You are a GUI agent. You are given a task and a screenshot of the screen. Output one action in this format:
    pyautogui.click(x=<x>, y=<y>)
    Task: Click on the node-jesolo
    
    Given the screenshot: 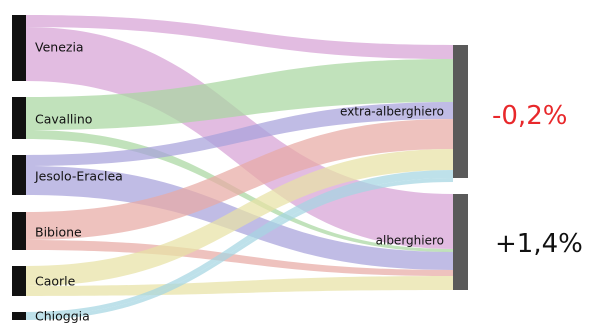 What is the action you would take?
    pyautogui.click(x=19, y=175)
    